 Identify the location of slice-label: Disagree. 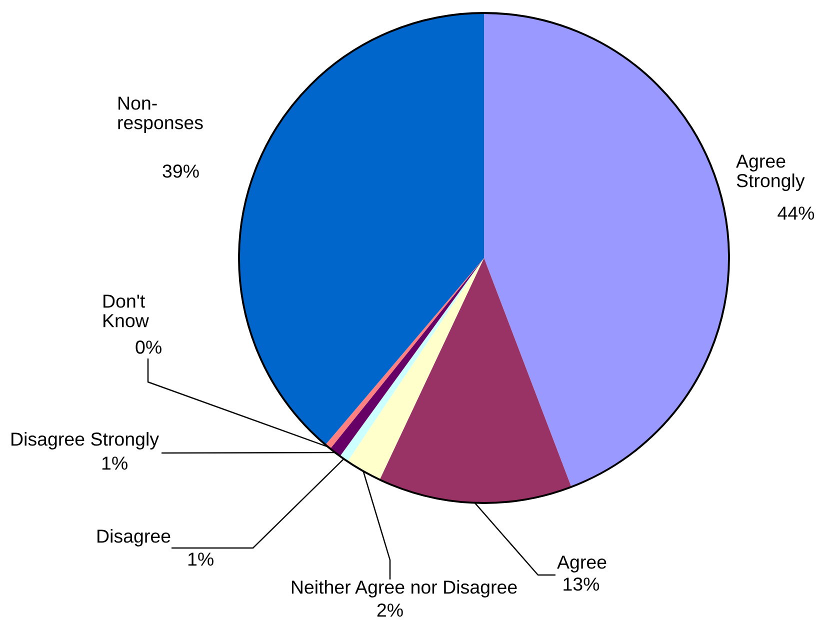
(134, 537).